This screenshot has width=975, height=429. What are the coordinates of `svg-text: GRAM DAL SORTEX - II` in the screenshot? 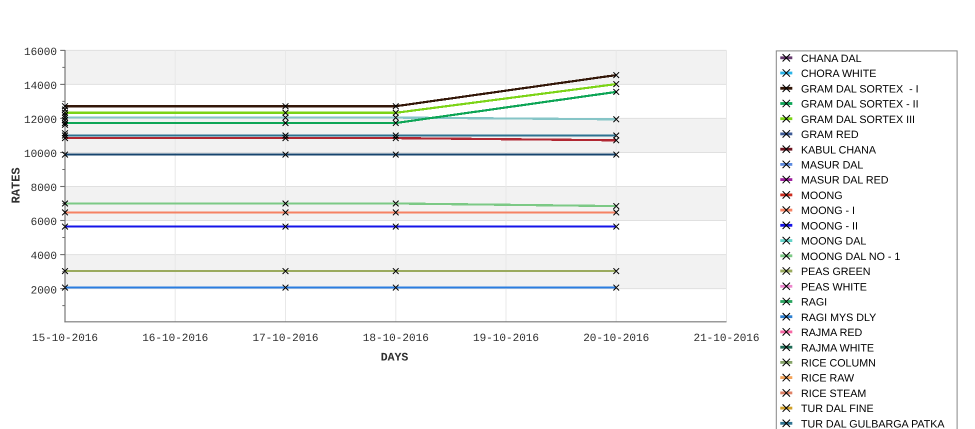 It's located at (860, 105).